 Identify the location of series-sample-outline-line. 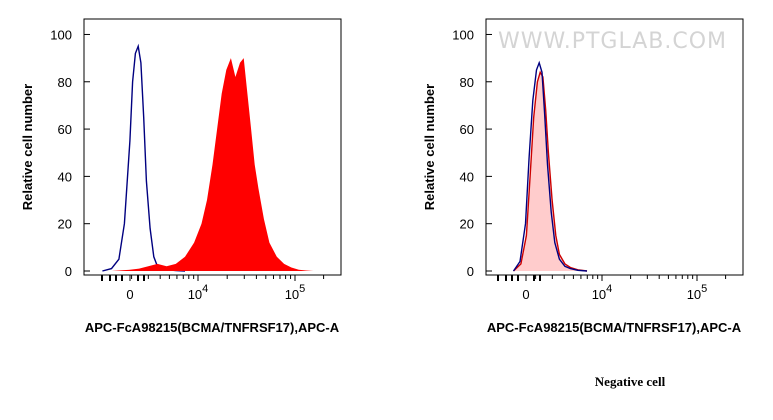
(550, 171).